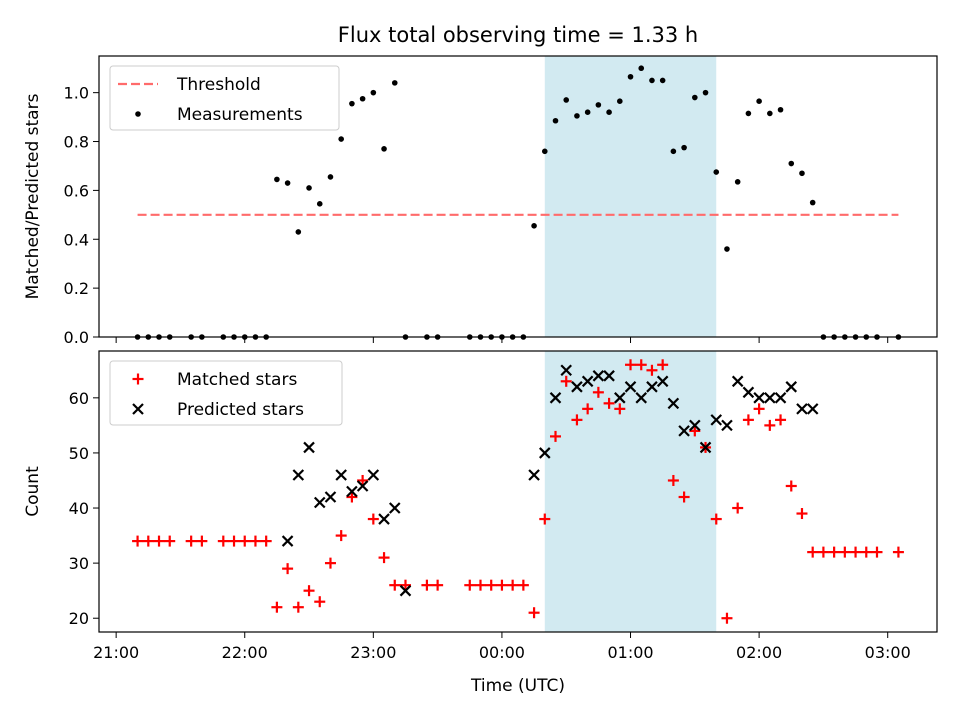 The image size is (960, 720). Describe the element at coordinates (84, 508) in the screenshot. I see `y-axis-ticks: 20 30 40 50 60` at that location.